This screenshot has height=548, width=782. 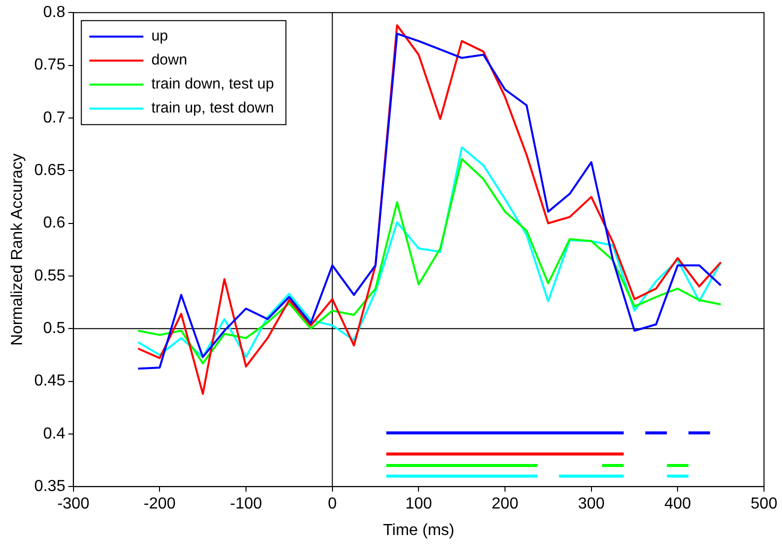 I want to click on x-tick-label: -300, so click(x=73, y=504).